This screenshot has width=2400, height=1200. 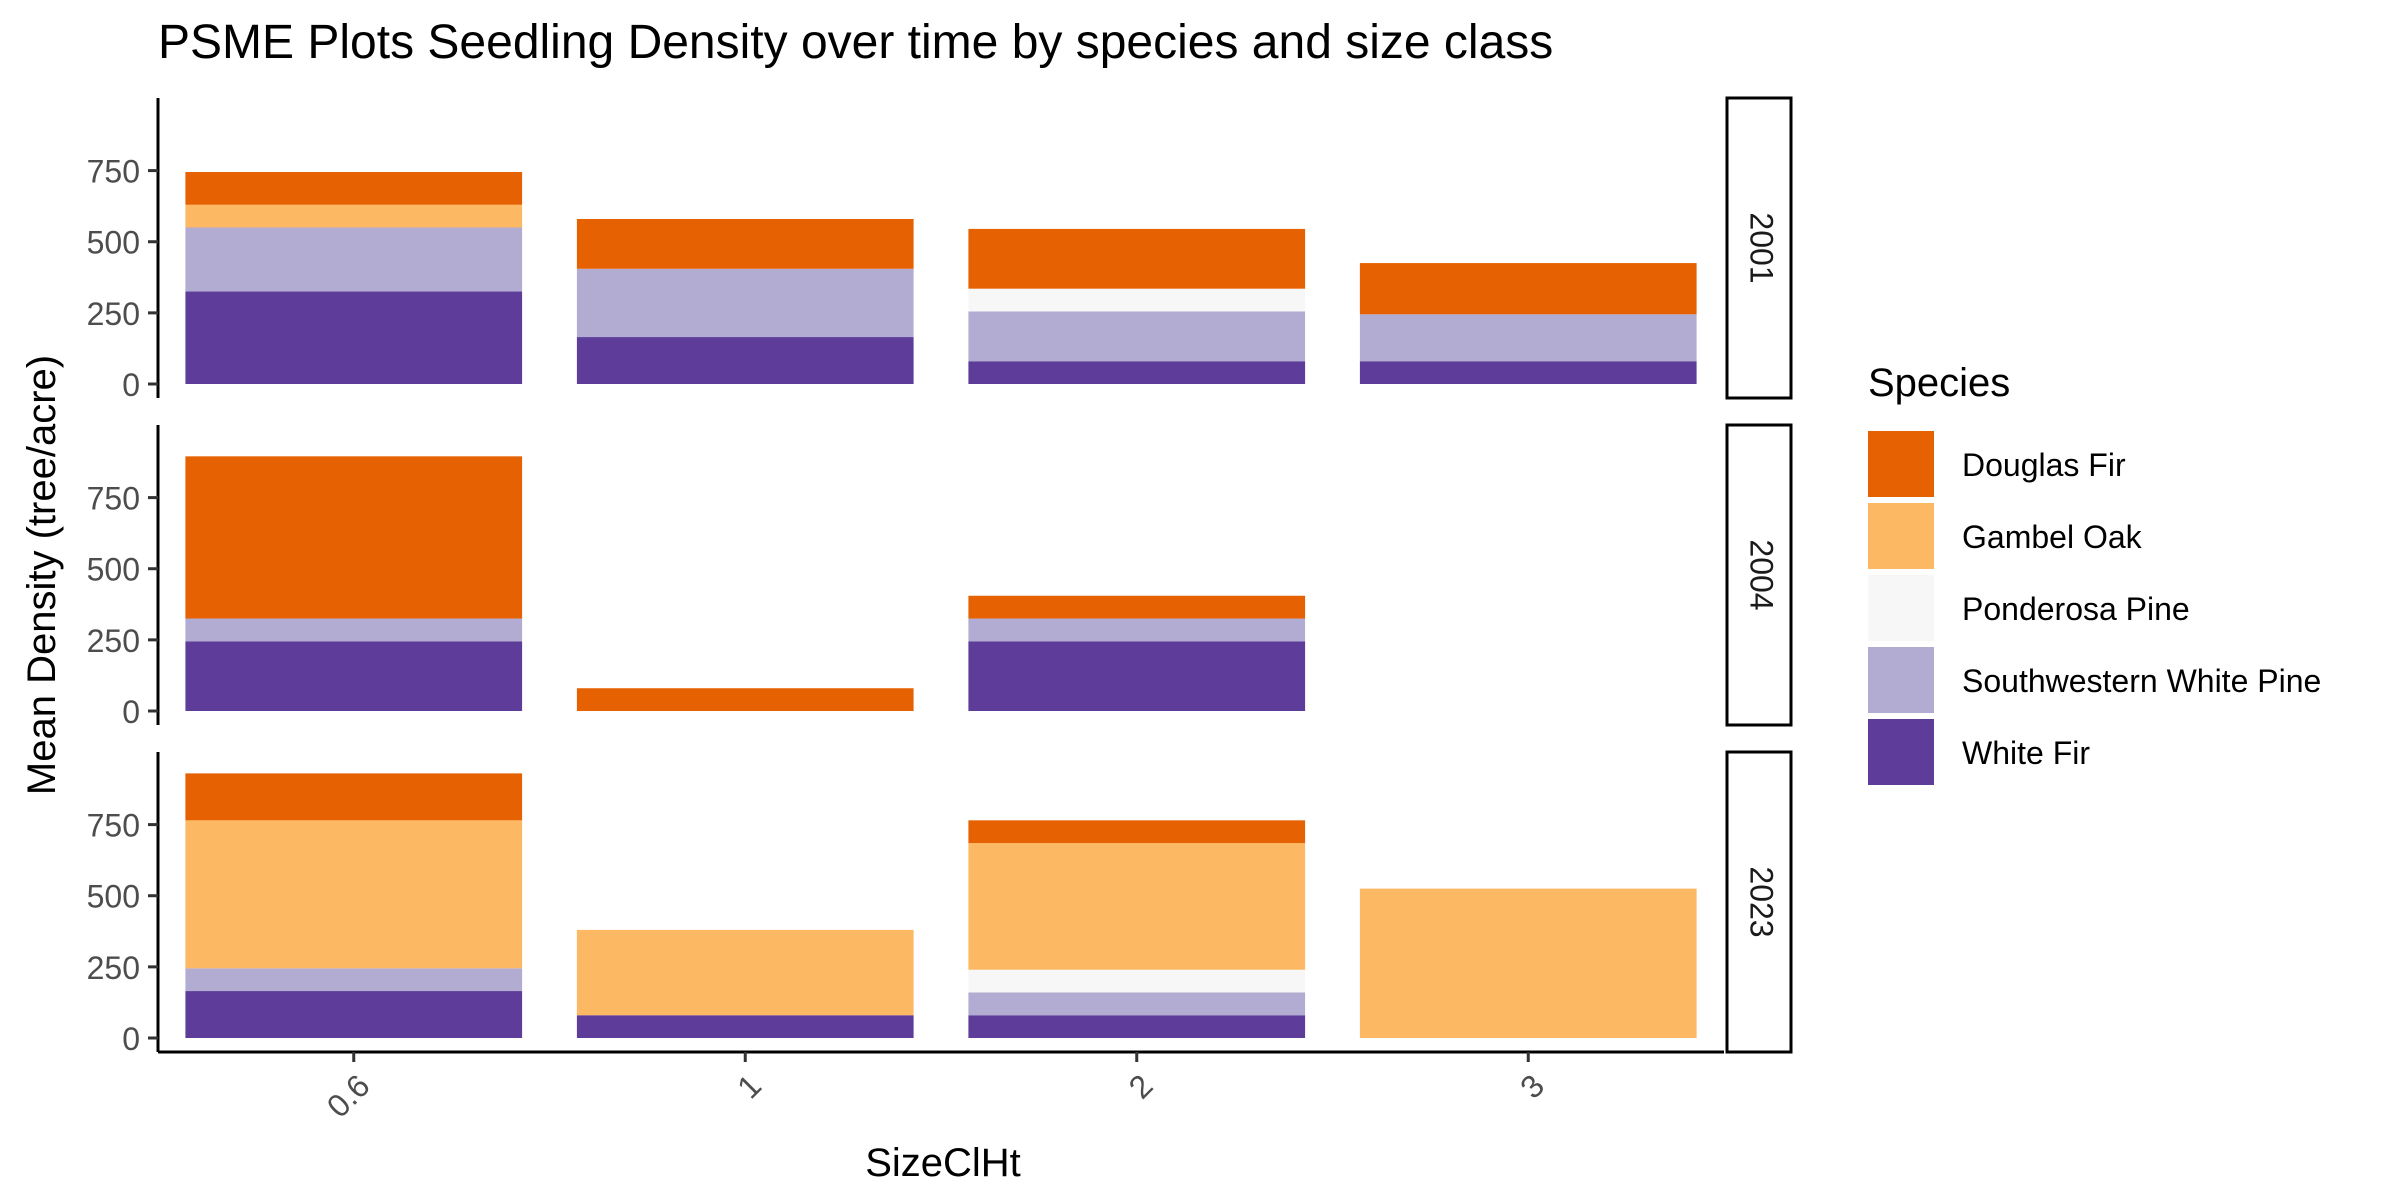 I want to click on x-axis: 0.6 1 2 3, so click(x=941, y=1087).